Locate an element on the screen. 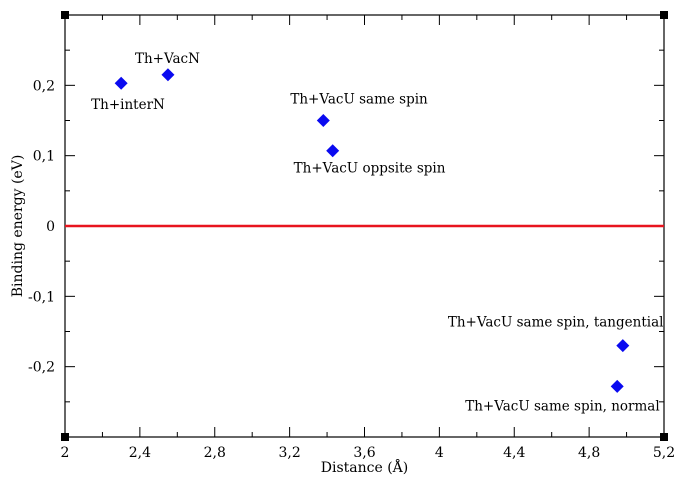  point-label: Th+VacU oppsite spin is located at coordinates (370, 169).